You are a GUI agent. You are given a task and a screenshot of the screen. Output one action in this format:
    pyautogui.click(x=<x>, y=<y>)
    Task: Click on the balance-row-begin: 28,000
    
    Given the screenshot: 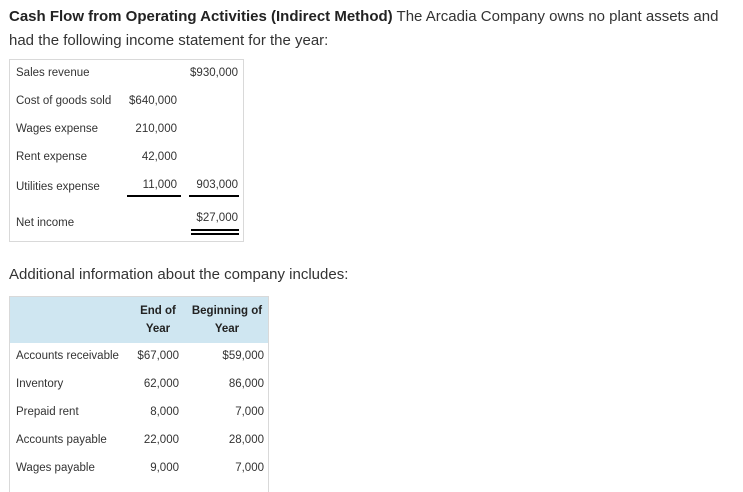 What is the action you would take?
    pyautogui.click(x=246, y=440)
    